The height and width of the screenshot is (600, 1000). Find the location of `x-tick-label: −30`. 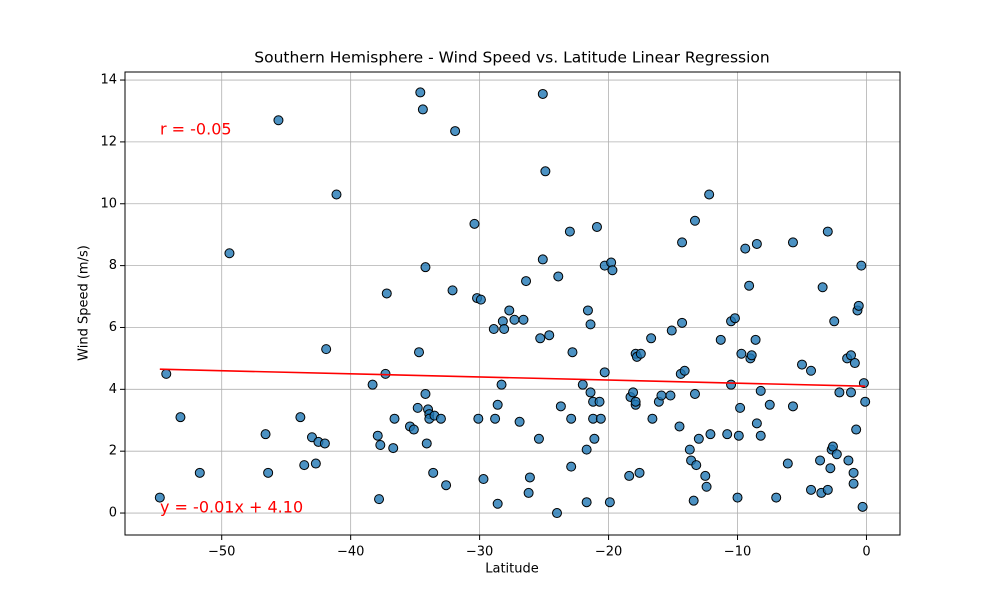

x-tick-label: −30 is located at coordinates (479, 552).